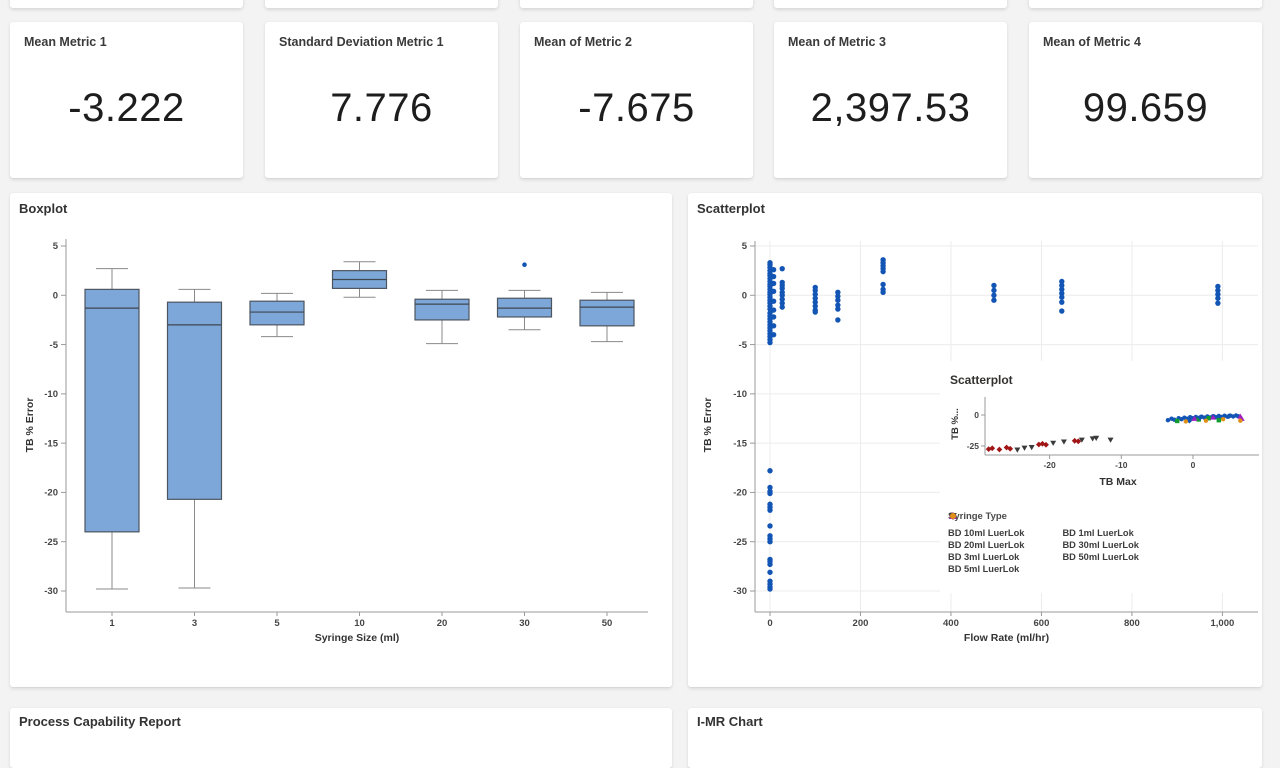 Image resolution: width=1280 pixels, height=768 pixels. I want to click on legend-item: BD 50ml LuerLok, so click(1044, 538).